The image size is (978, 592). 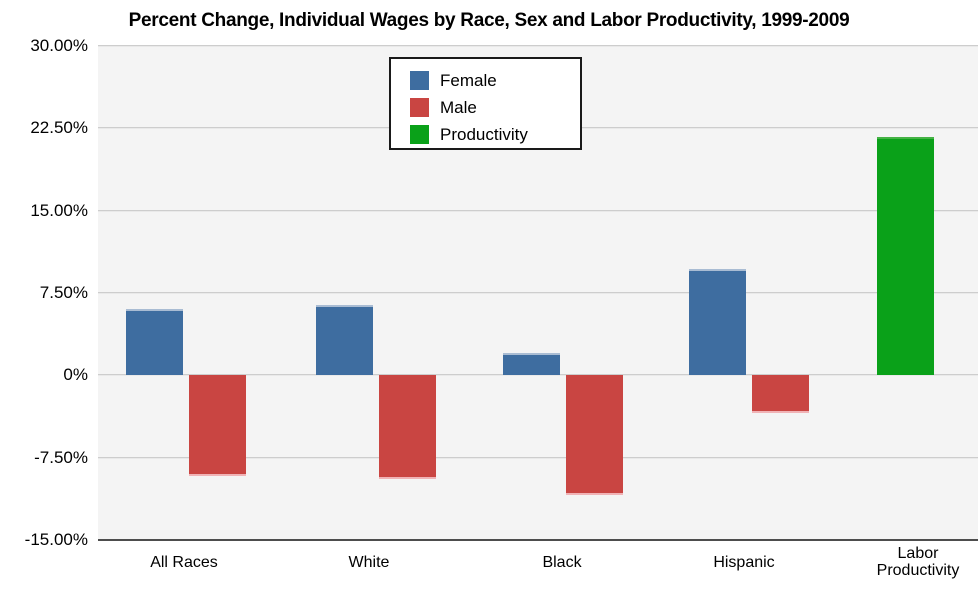 I want to click on y-tick-label: 30.00%, so click(x=59, y=45).